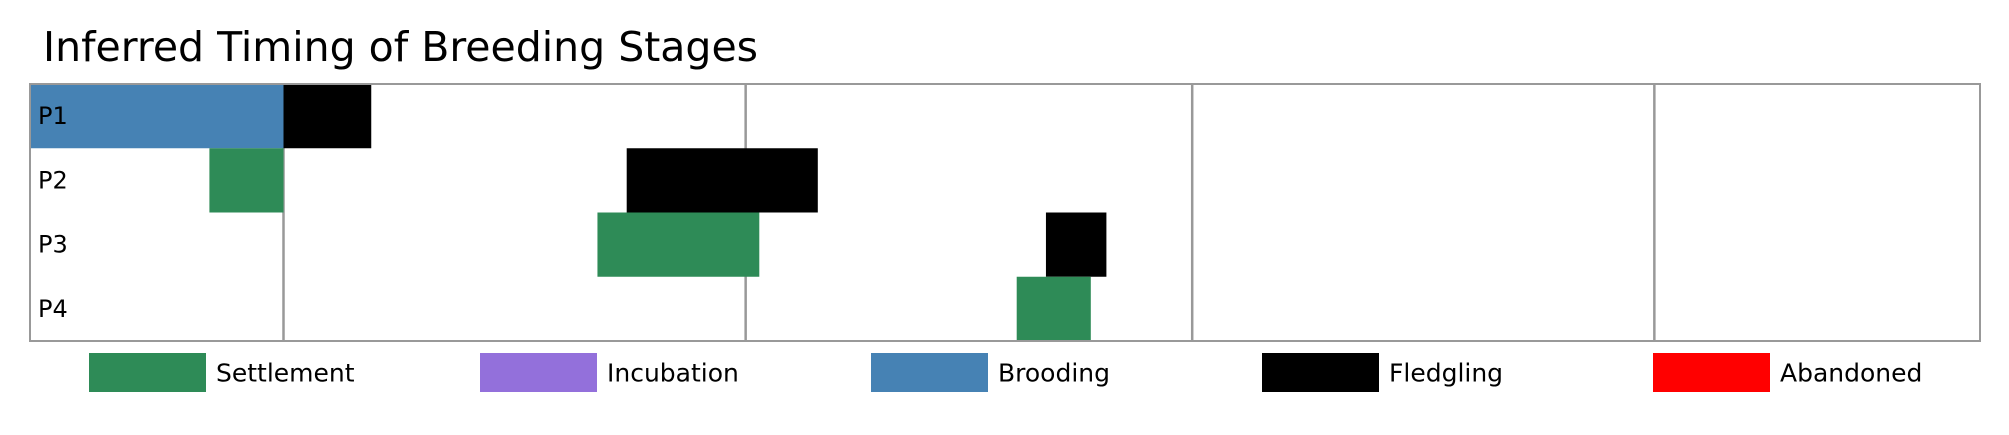  I want to click on legend-entry-settlement: Settlement, so click(222, 372).